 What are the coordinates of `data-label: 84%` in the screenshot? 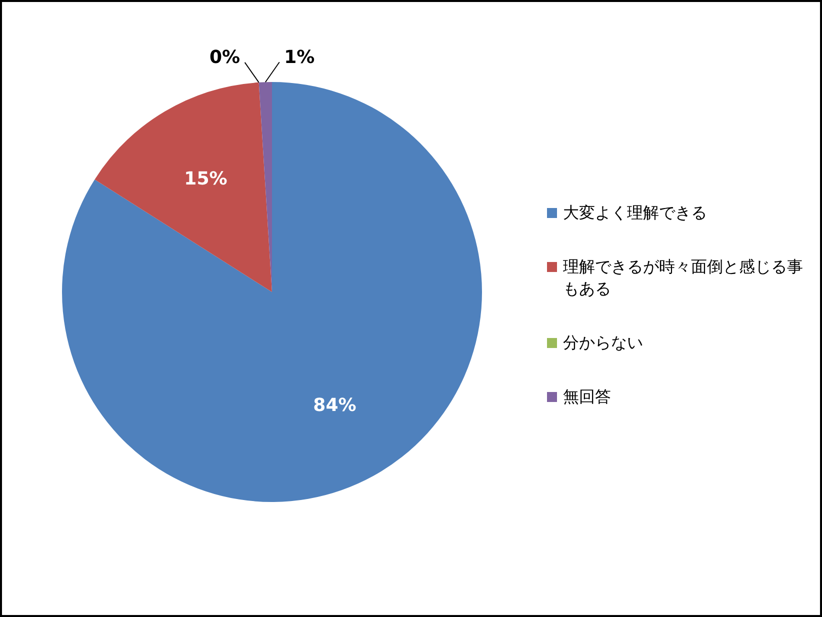 It's located at (334, 405).